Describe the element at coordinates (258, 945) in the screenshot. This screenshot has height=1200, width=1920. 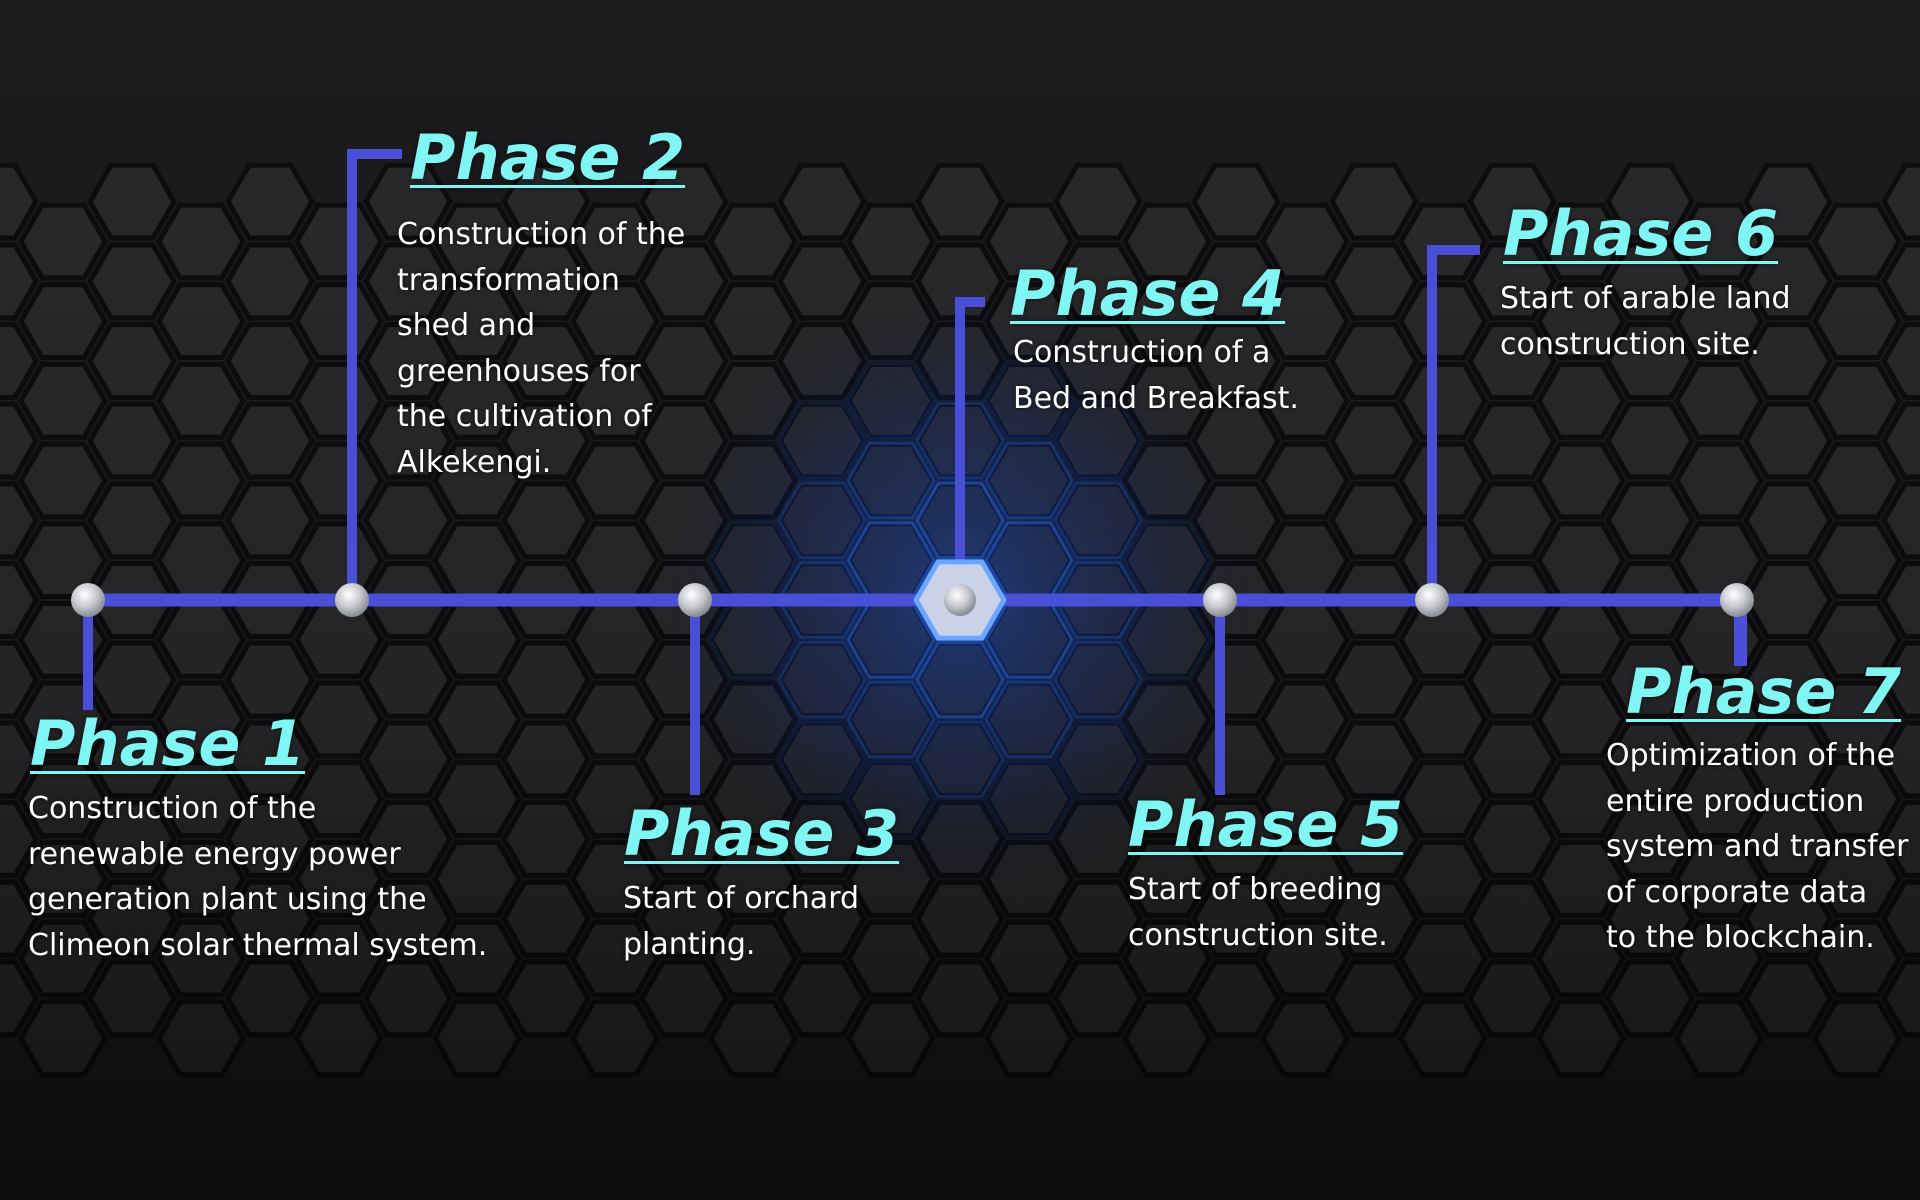
I see `phase-1-line: Climeon solar thermal system.` at that location.